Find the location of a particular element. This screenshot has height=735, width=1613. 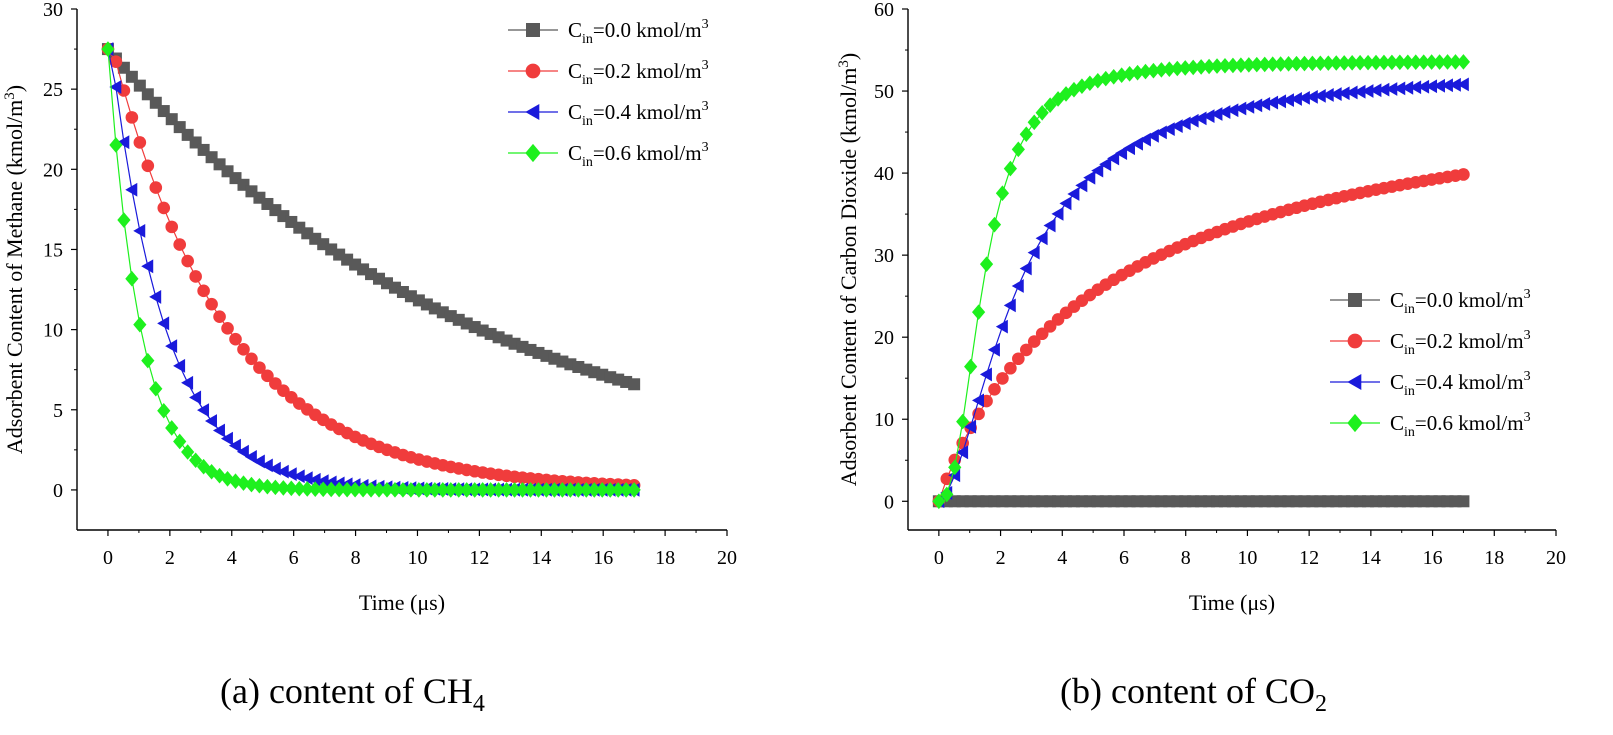

x-tick-label: 2 is located at coordinates (1001, 558).